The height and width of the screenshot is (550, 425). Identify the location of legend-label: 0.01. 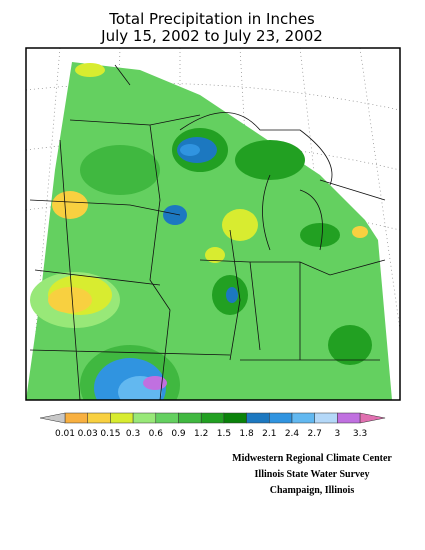
(65, 434).